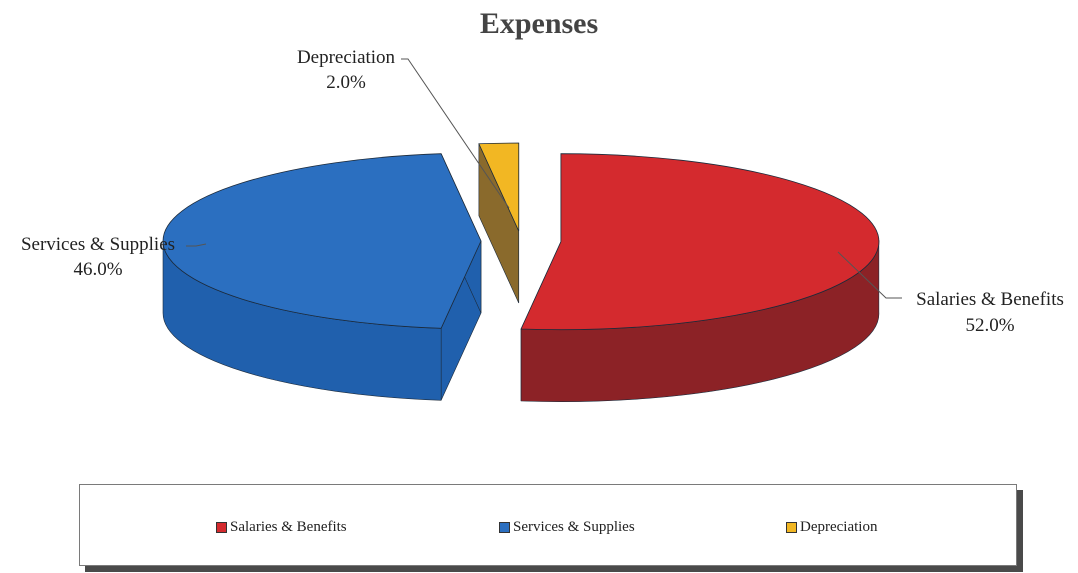 This screenshot has width=1078, height=573. I want to click on legend-label-services: Services & Supplies, so click(574, 527).